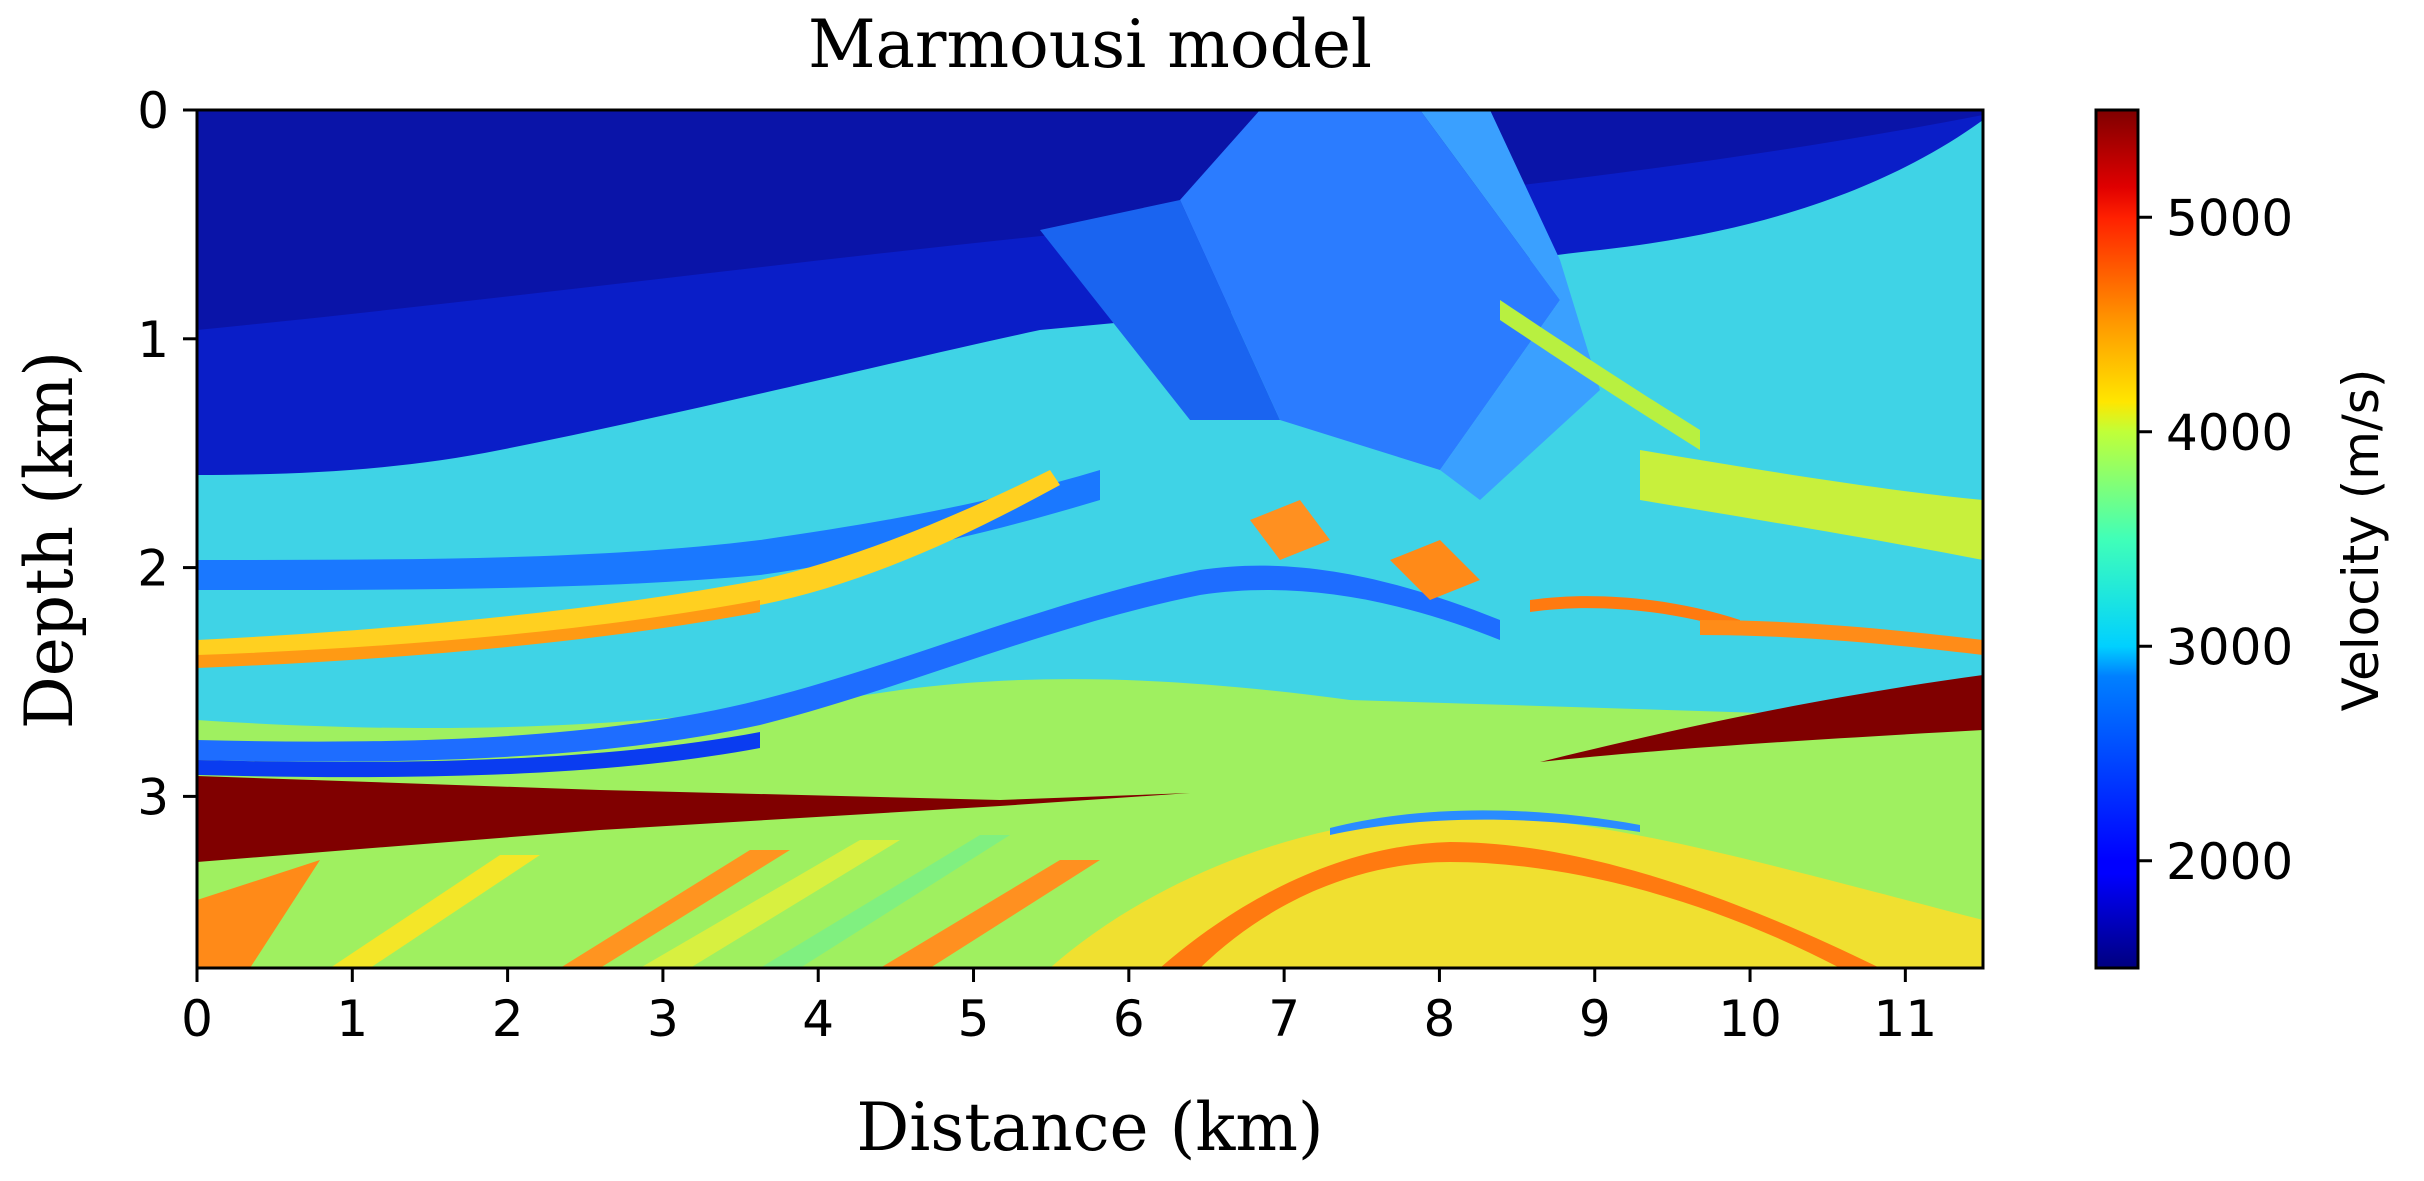 This screenshot has height=1181, width=2424. Describe the element at coordinates (153, 340) in the screenshot. I see `y-tick-label: 1` at that location.